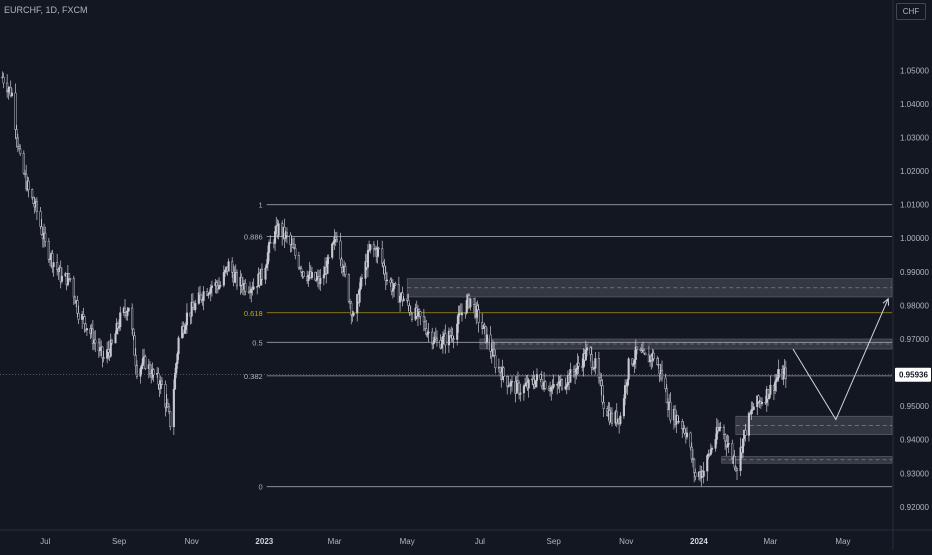 Image resolution: width=932 pixels, height=555 pixels. Describe the element at coordinates (257, 342) in the screenshot. I see `fib-level-label: 0.5` at that location.